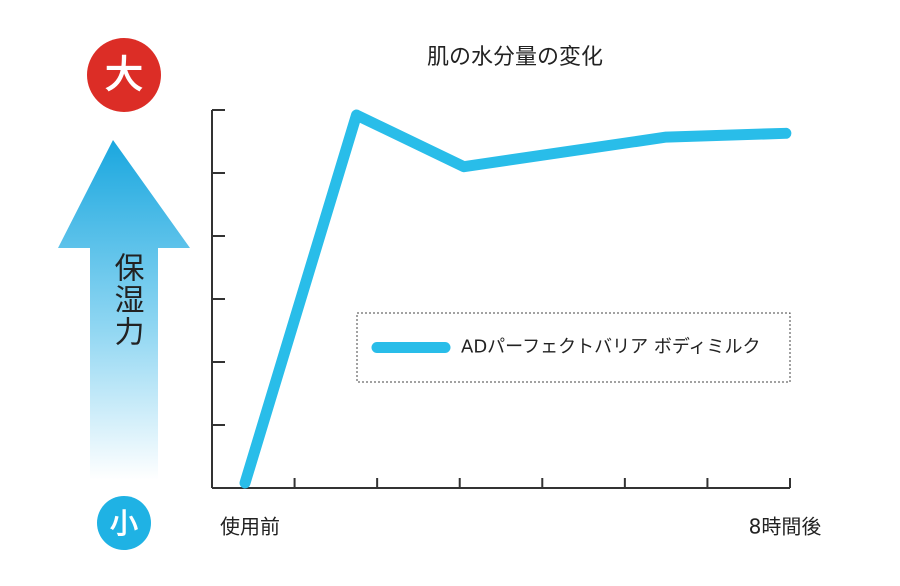  I want to click on y-low-label: 小, so click(124, 523).